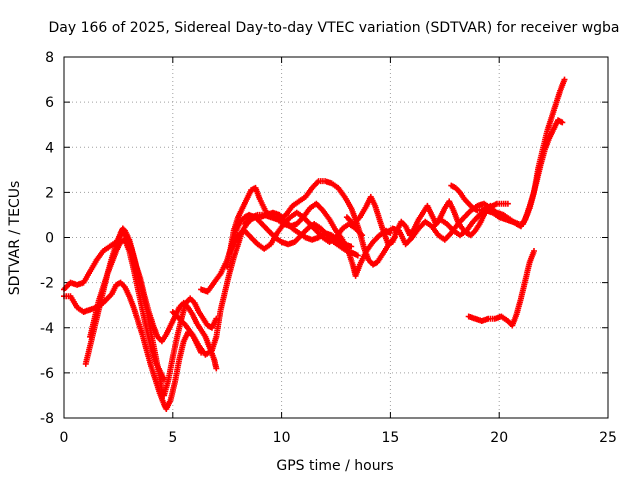  Describe the element at coordinates (49, 193) in the screenshot. I see `y-tick-label: 2` at that location.